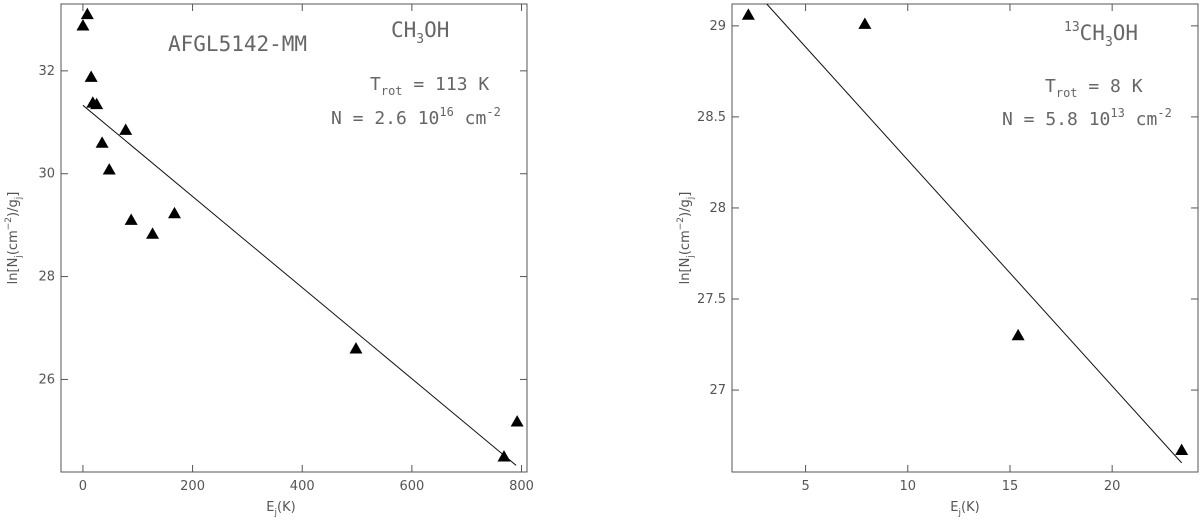 This screenshot has height=520, width=1200. I want to click on molecule-label: CH3OH, so click(420, 32).